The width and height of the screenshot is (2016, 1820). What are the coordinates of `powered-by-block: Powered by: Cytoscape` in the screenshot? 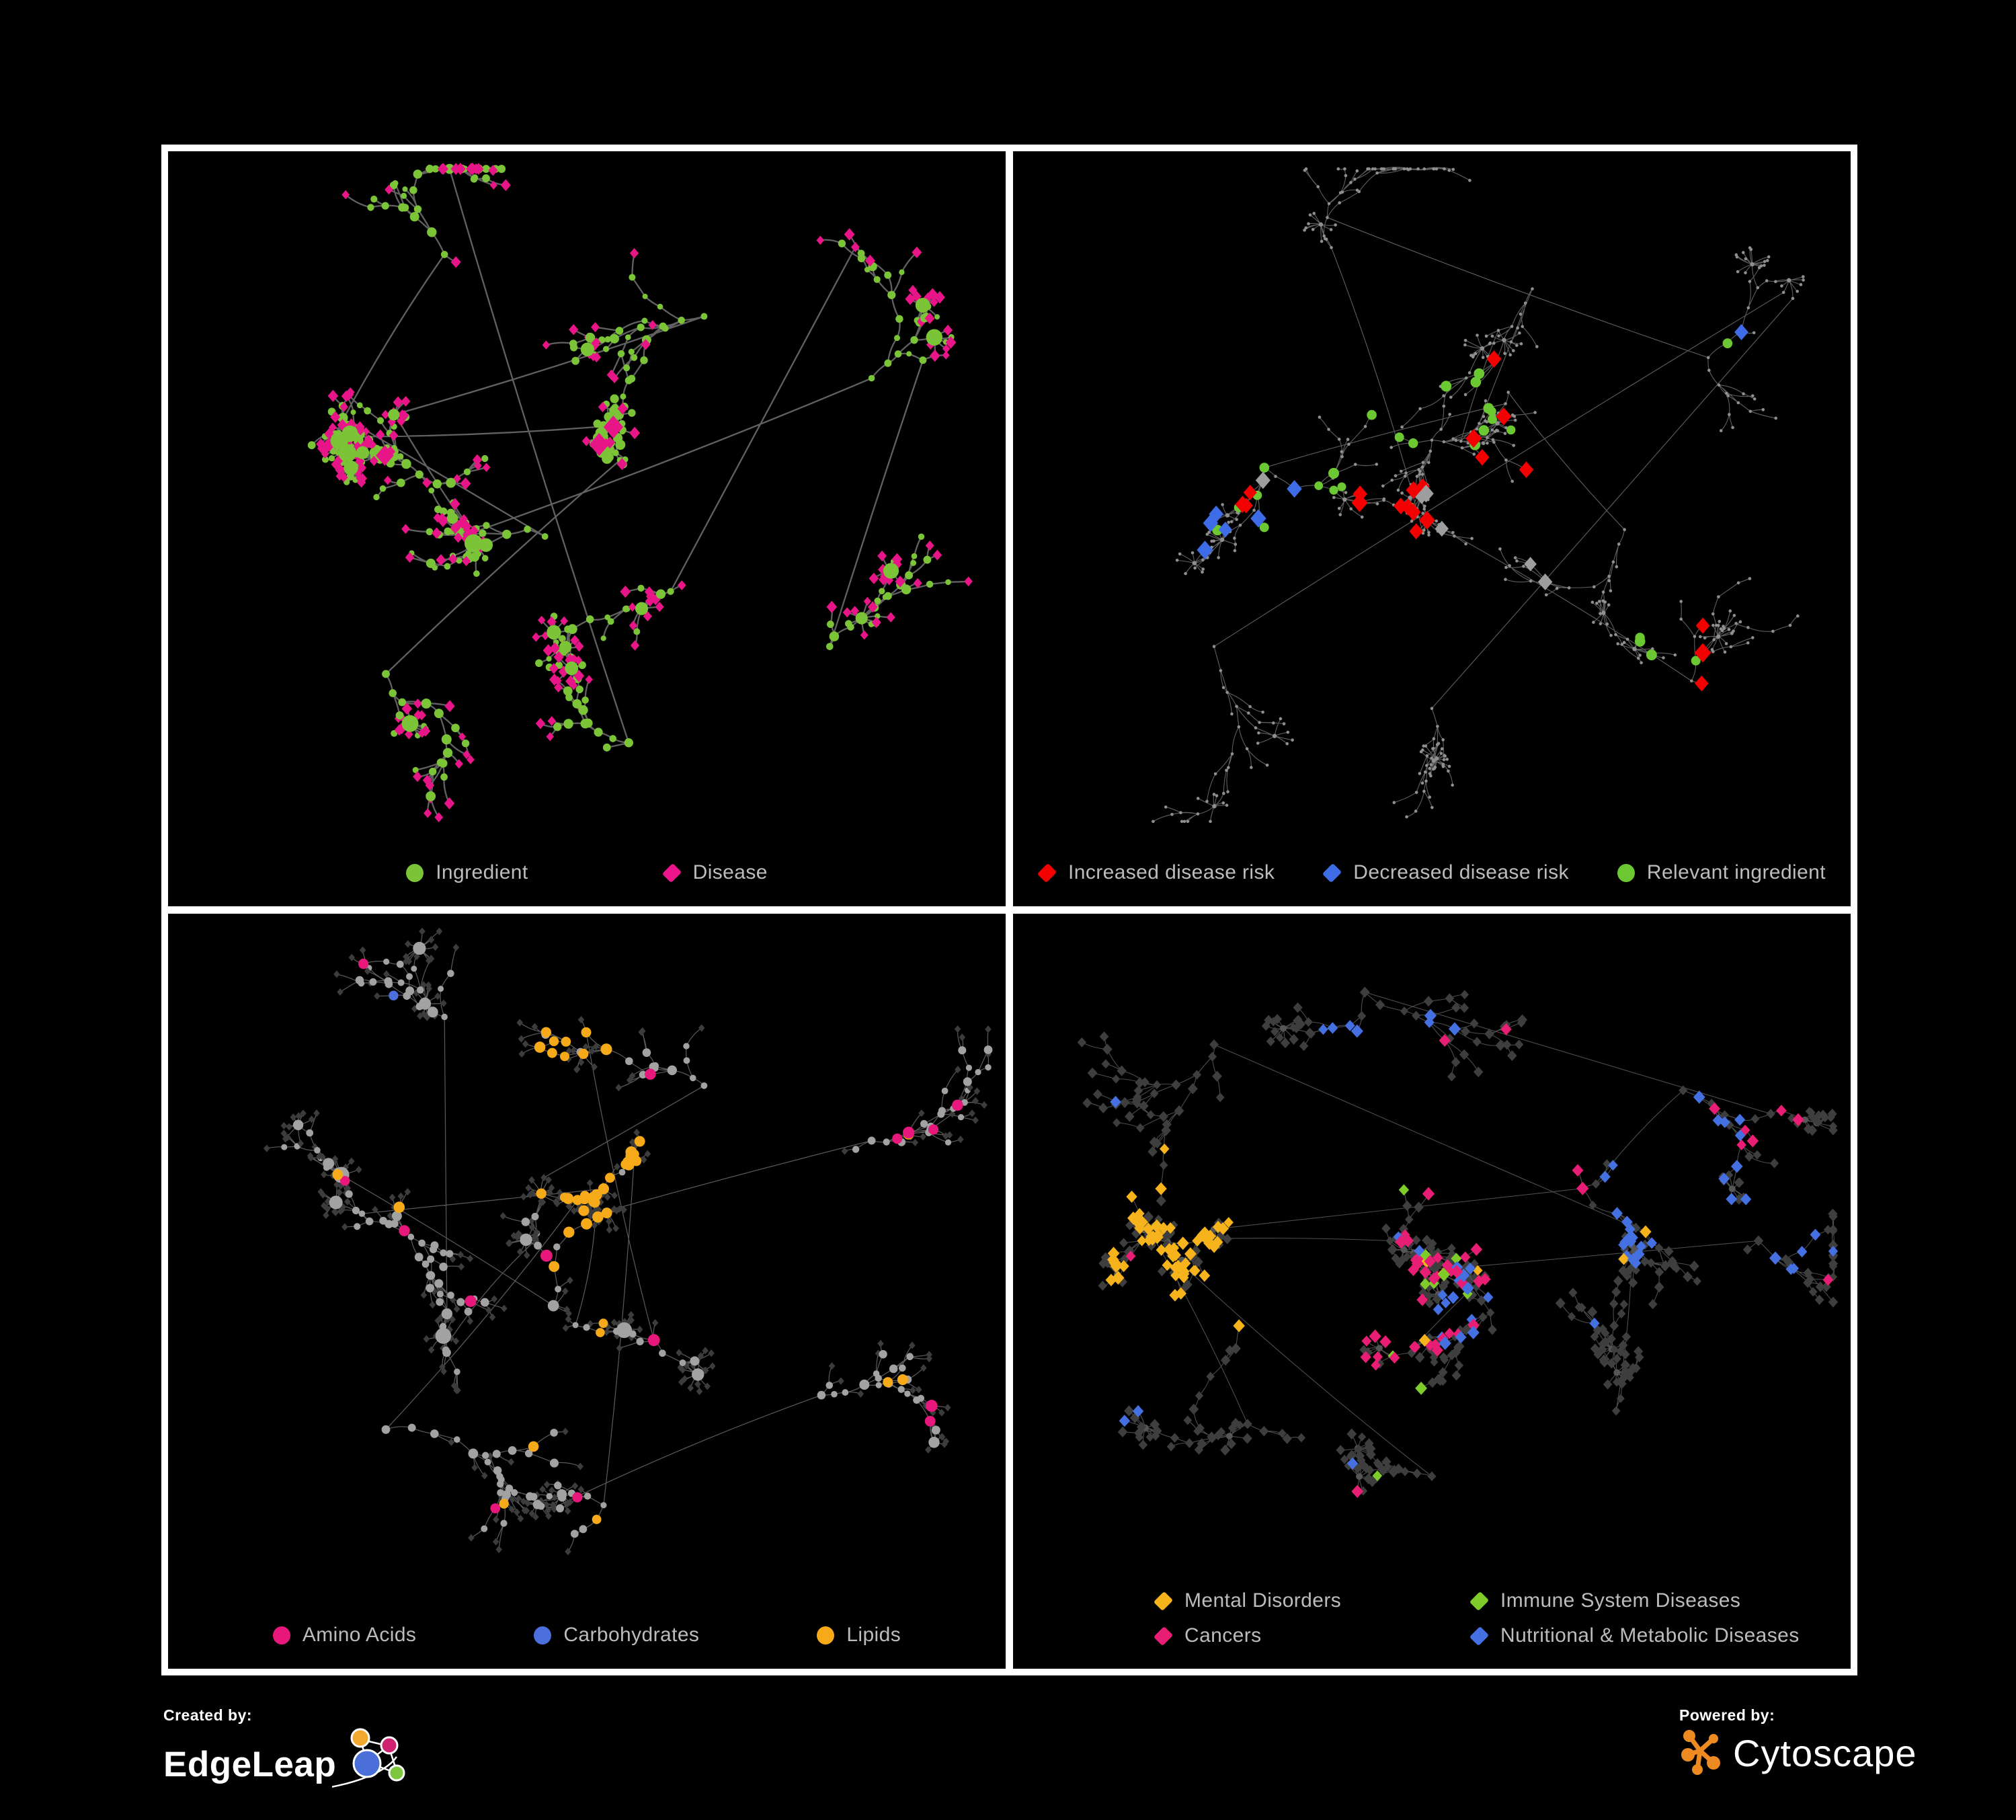 It's located at (1798, 1742).